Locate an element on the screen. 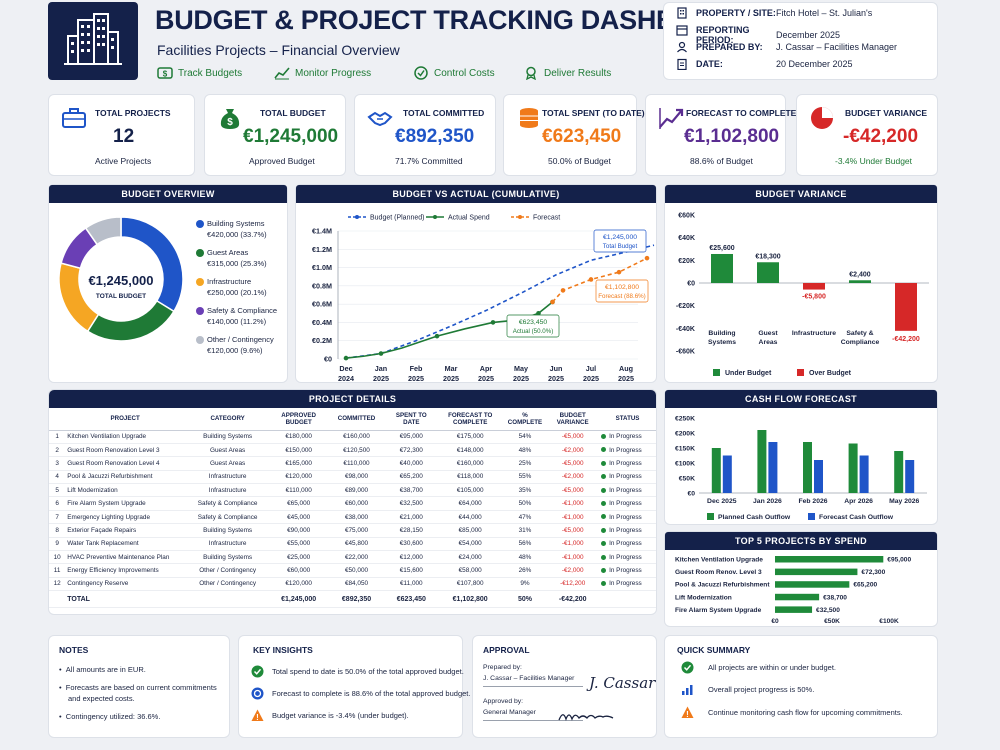 The width and height of the screenshot is (1000, 750). y-tick-label: €1.4M is located at coordinates (322, 231).